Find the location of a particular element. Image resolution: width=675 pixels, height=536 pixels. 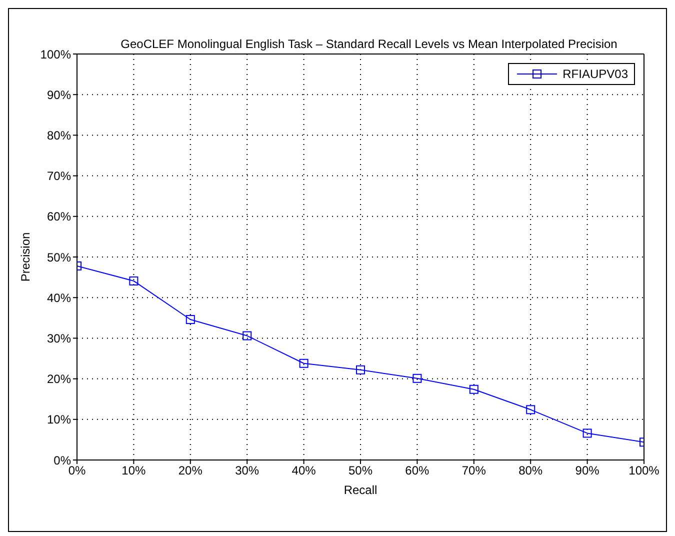

x-tick-label: 70% is located at coordinates (474, 471).